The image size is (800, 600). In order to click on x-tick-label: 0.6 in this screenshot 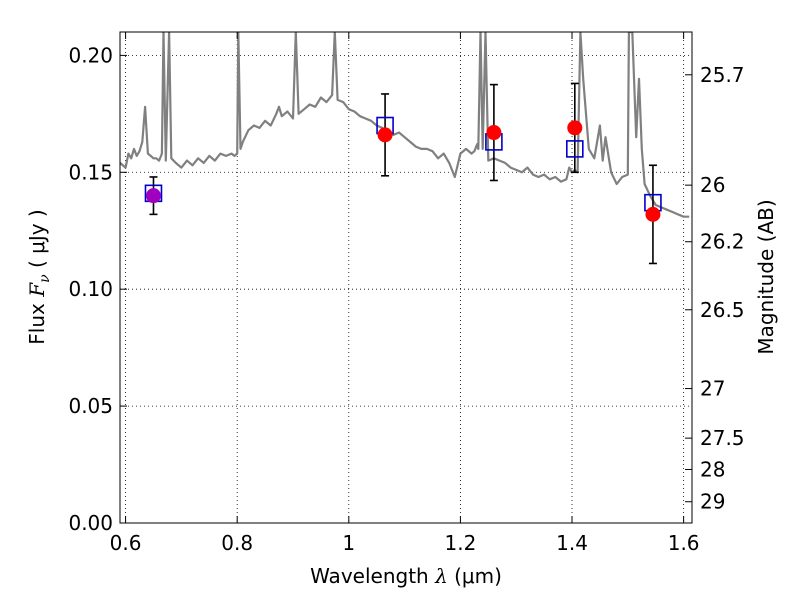, I will do `click(126, 543)`.